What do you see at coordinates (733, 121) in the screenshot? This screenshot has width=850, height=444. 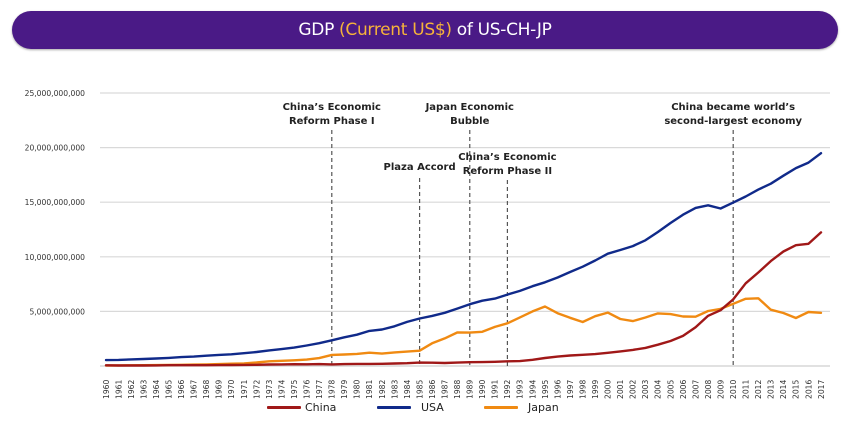 I see `annotation-label: second-largest economy` at bounding box center [733, 121].